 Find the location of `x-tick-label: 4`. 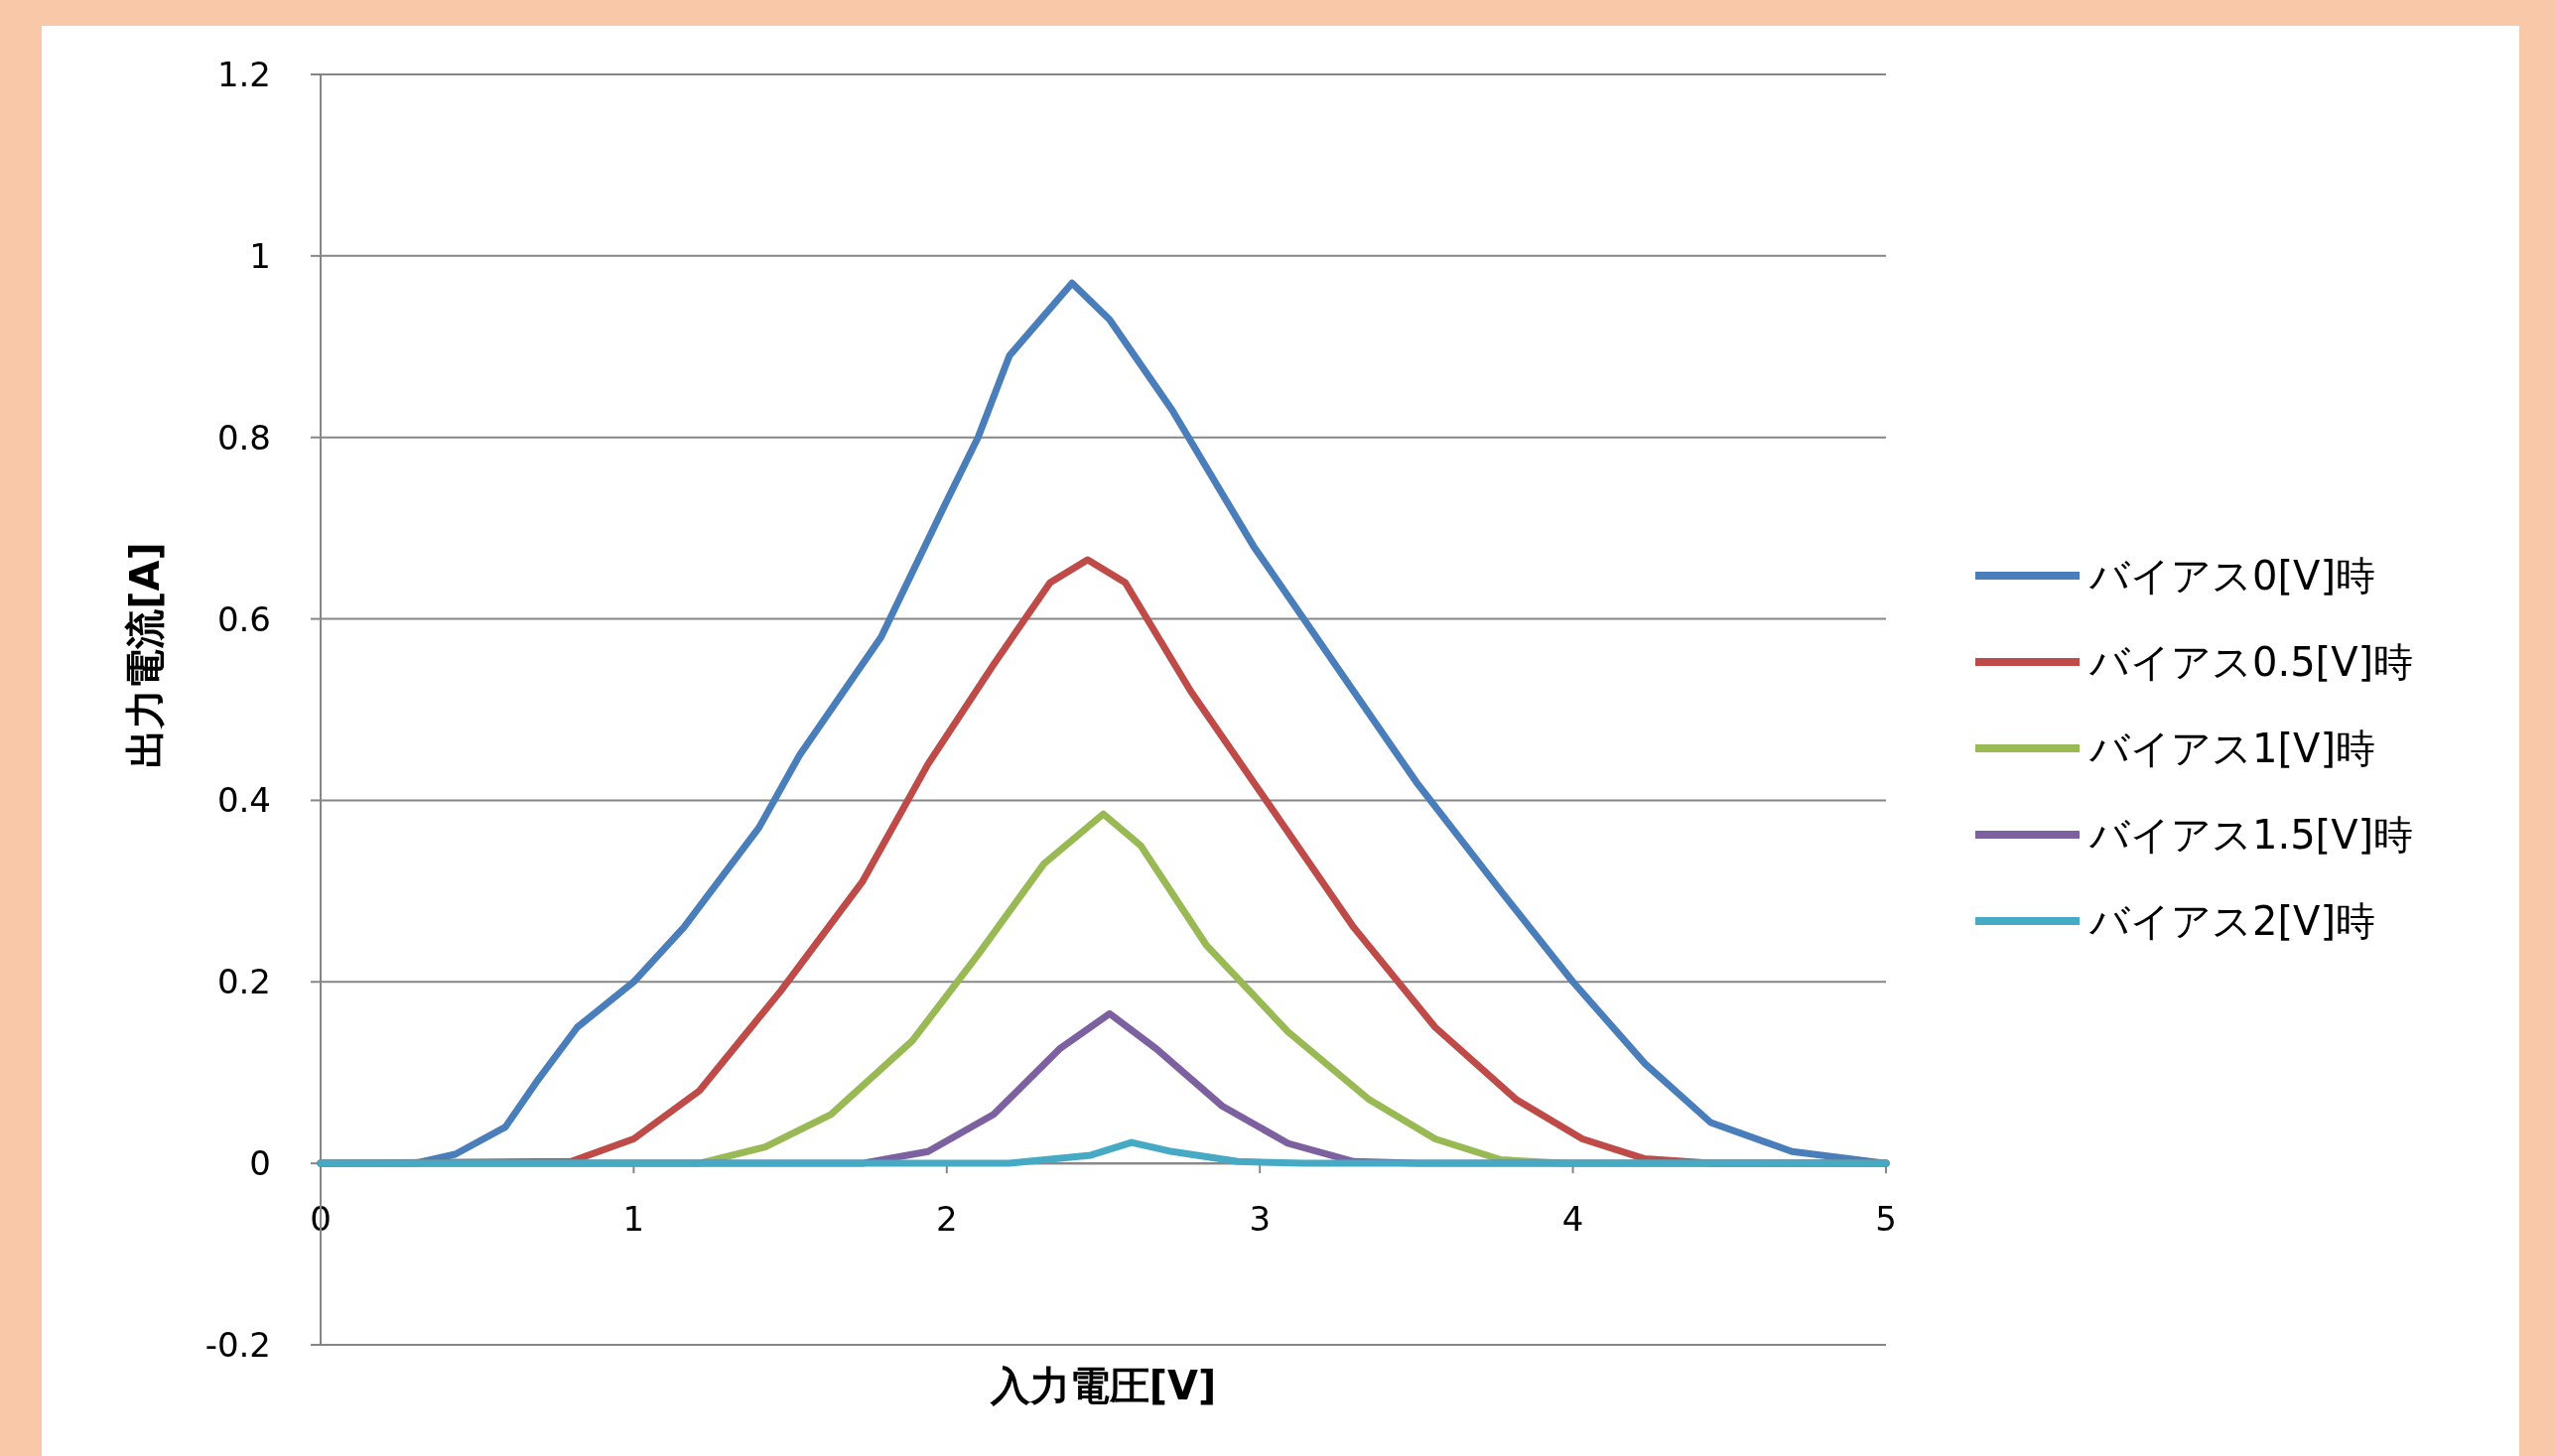

x-tick-label: 4 is located at coordinates (1572, 1219).